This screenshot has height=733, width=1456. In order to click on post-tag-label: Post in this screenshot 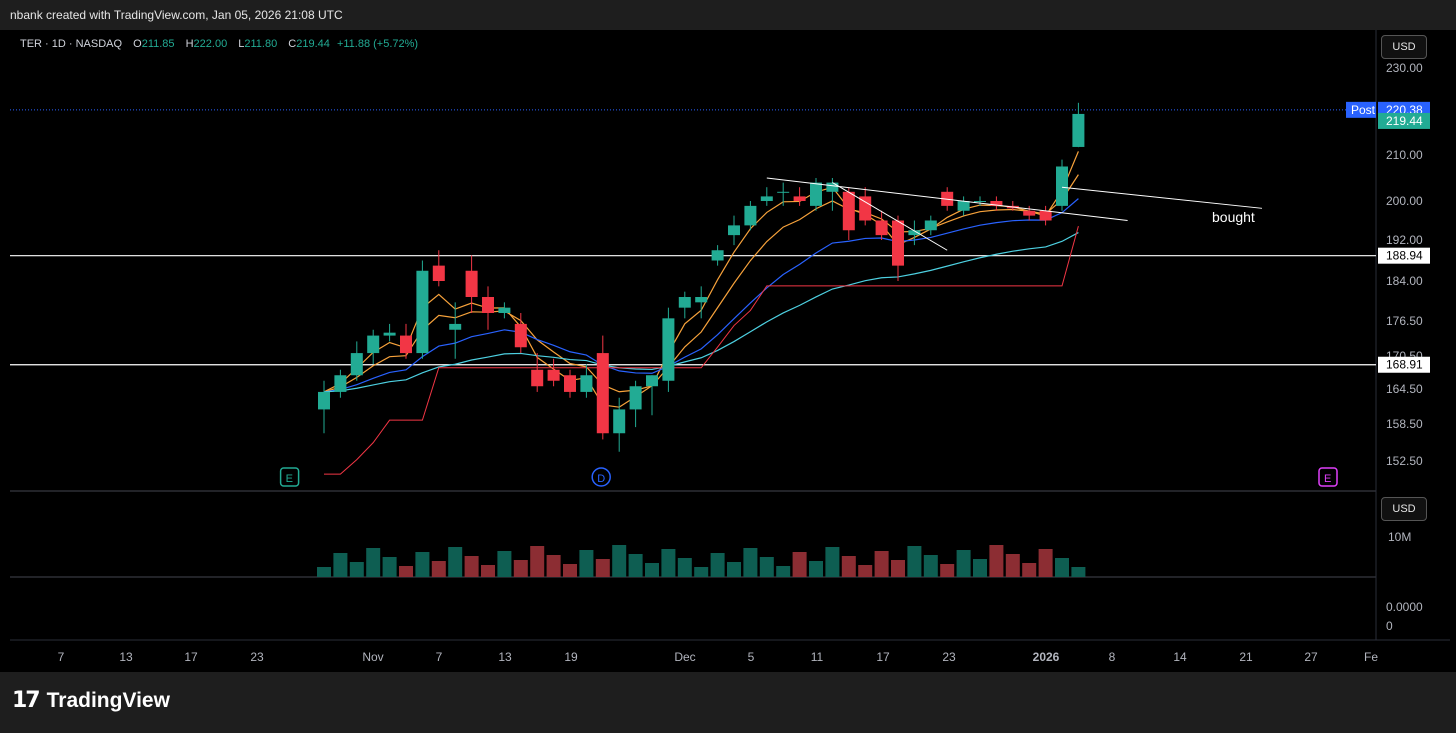, I will do `click(1363, 110)`.